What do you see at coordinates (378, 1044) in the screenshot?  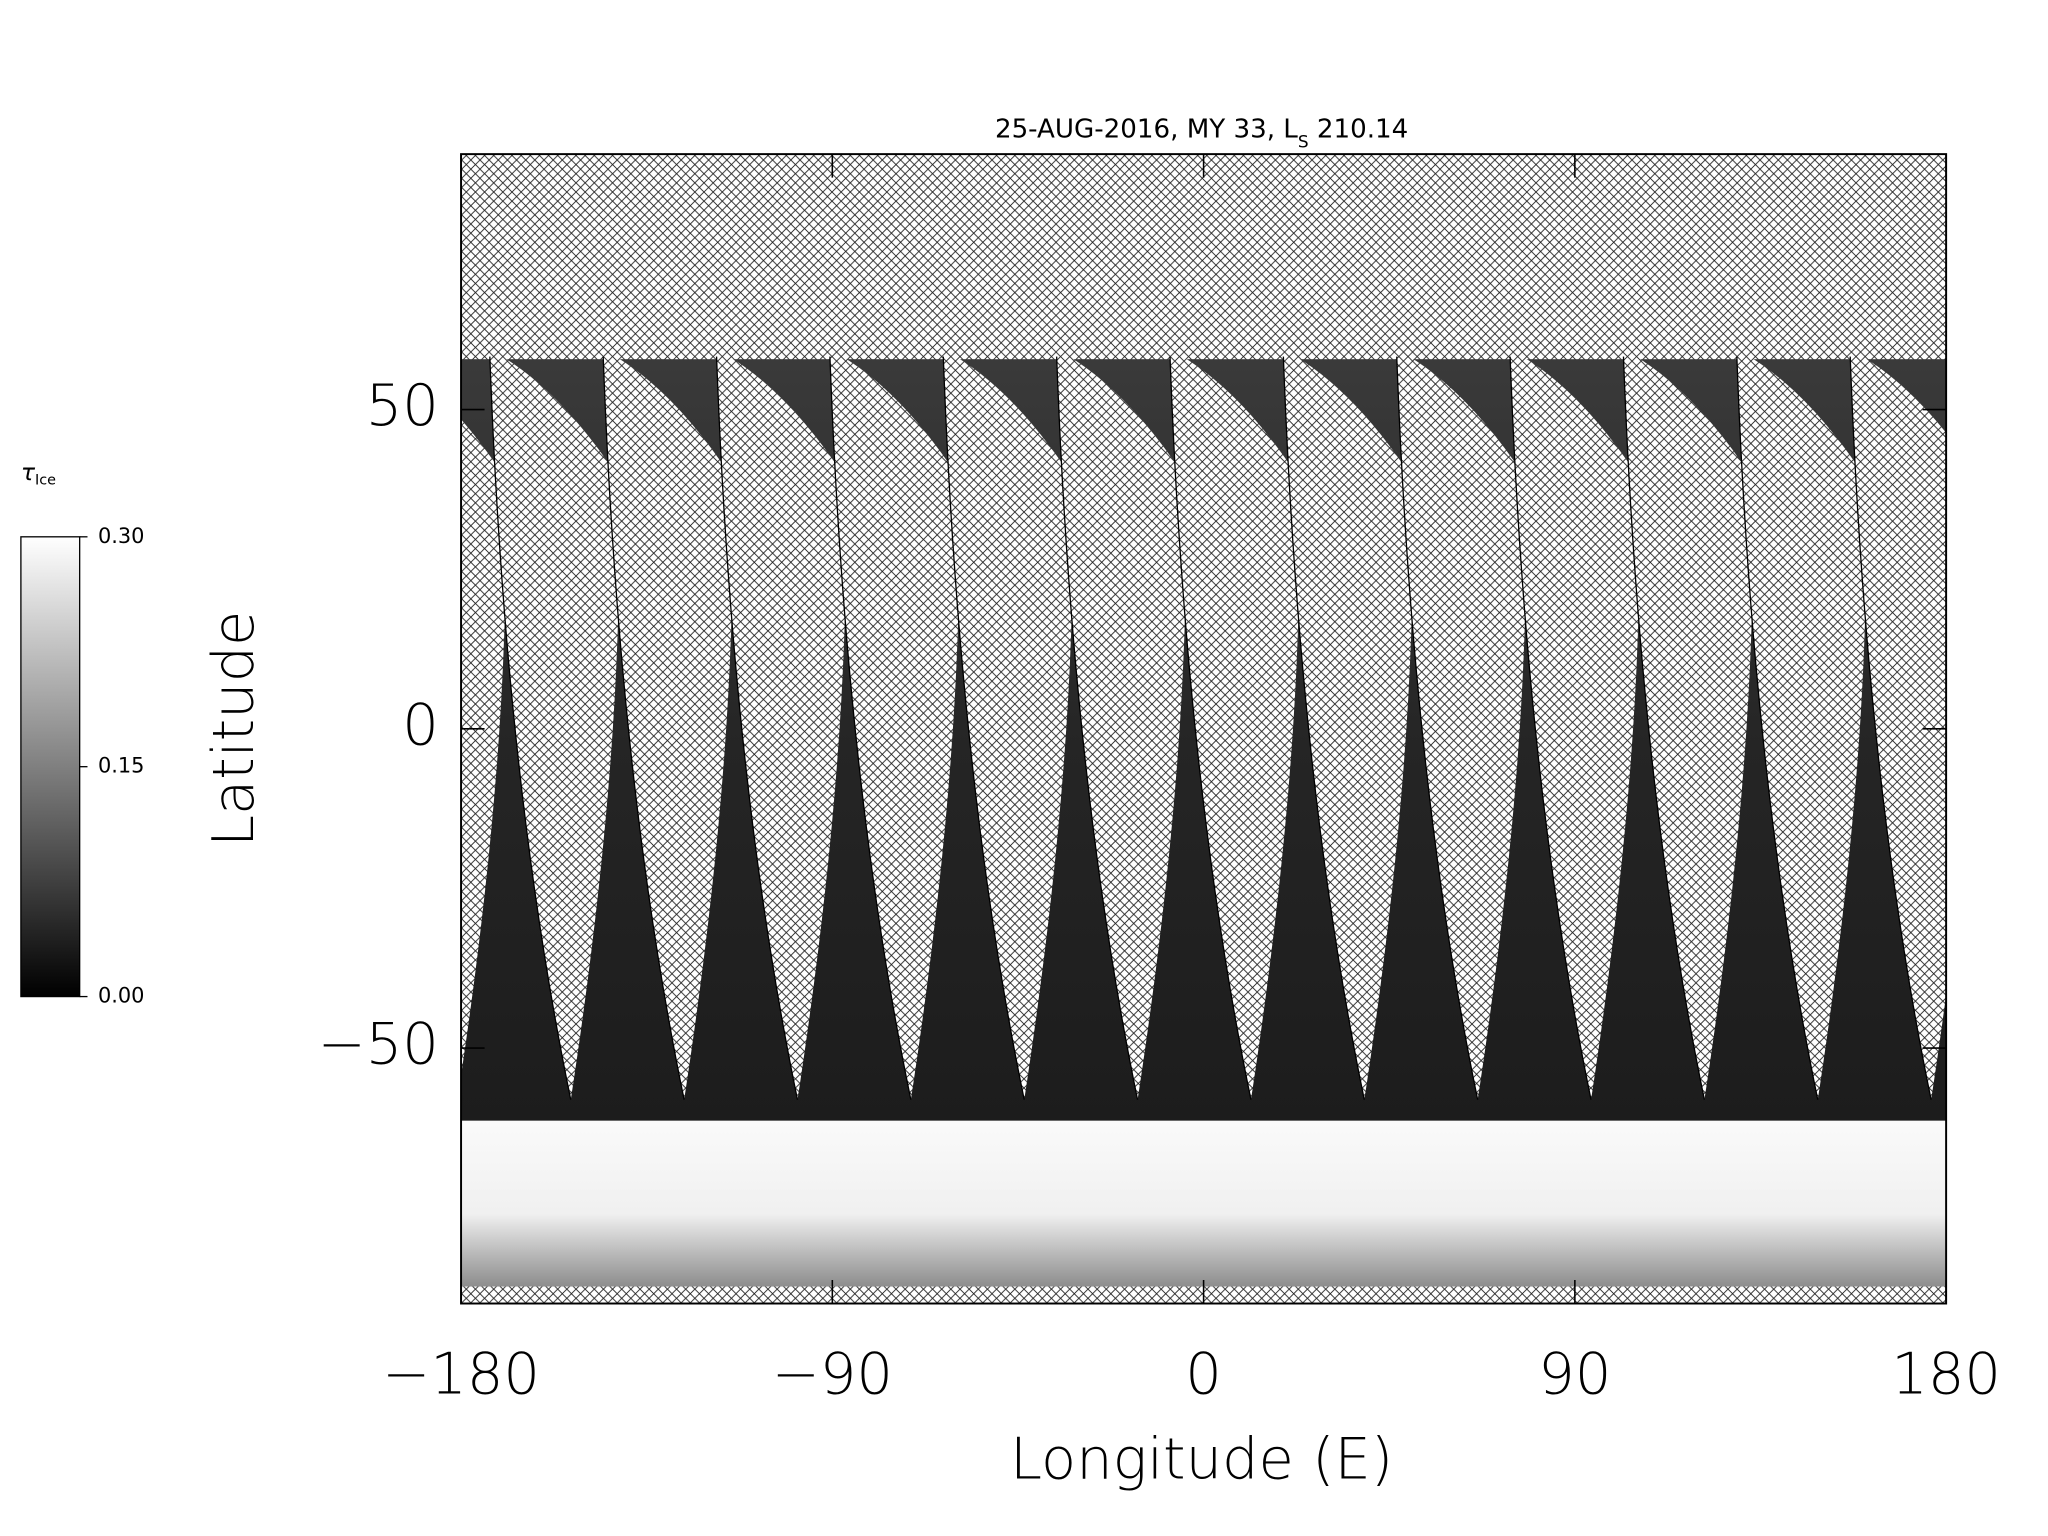 I see `y-tick-label: −50` at bounding box center [378, 1044].